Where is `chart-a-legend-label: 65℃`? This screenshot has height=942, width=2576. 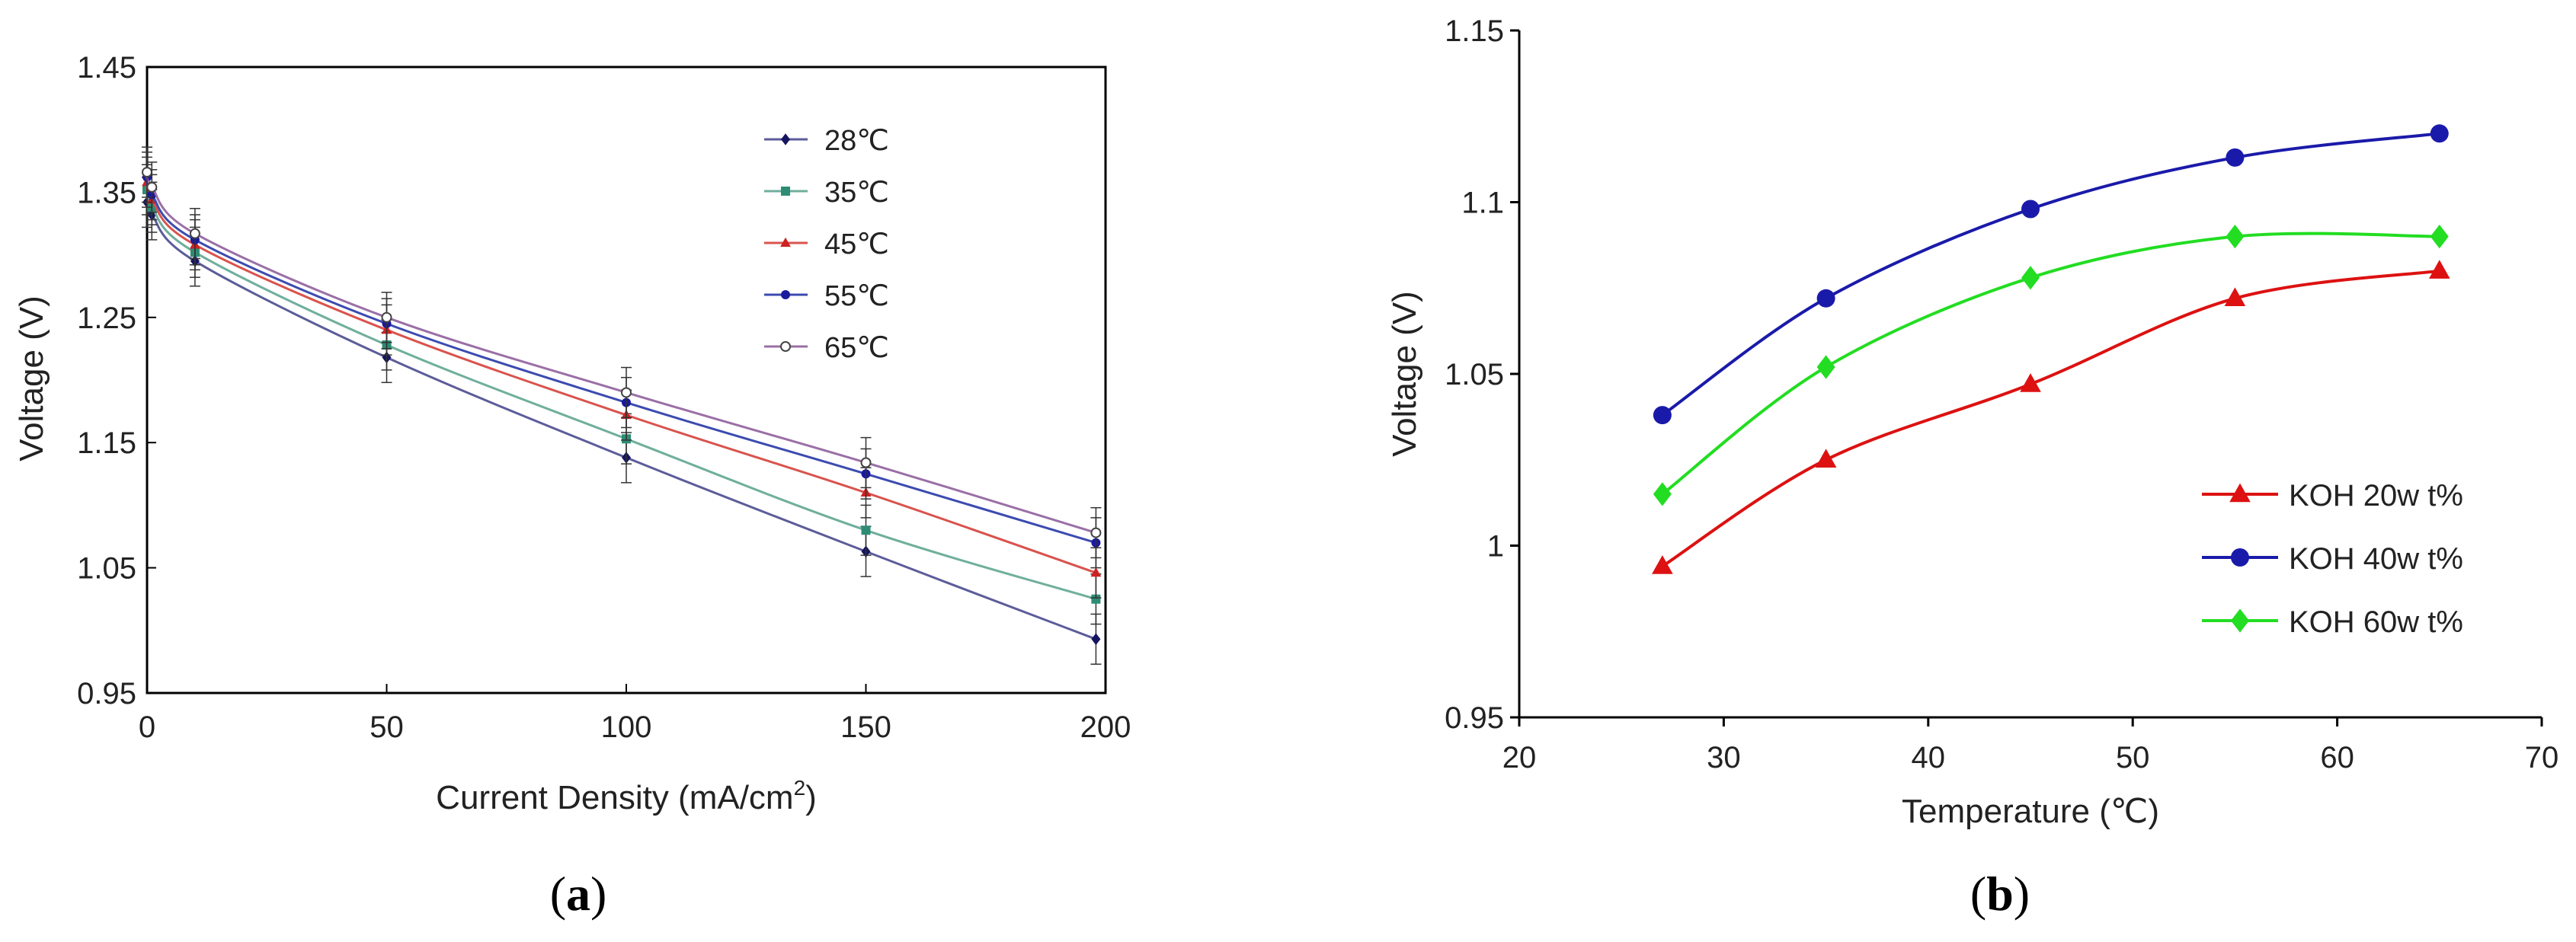
chart-a-legend-label: 65℃ is located at coordinates (856, 348).